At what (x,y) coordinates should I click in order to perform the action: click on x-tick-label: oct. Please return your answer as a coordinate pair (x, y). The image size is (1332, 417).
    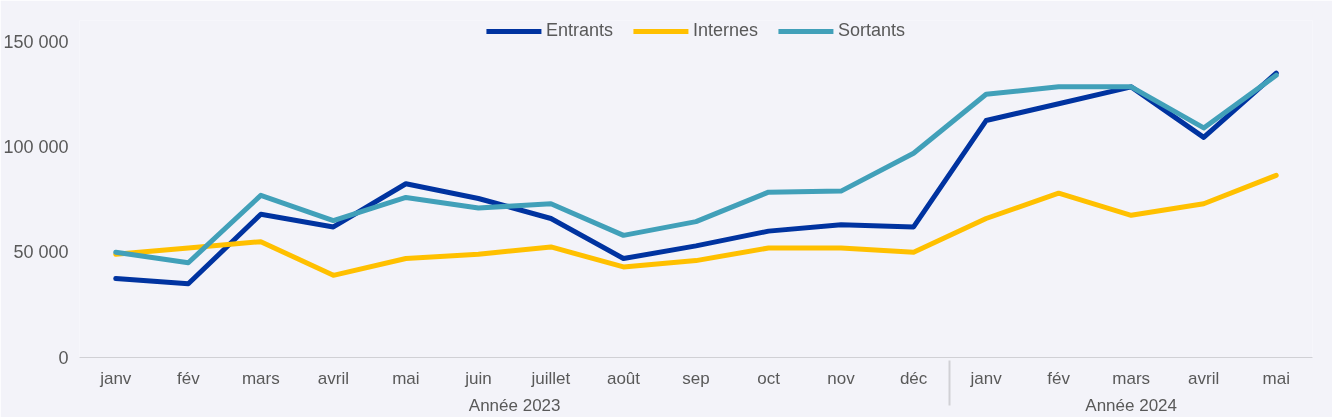
    Looking at the image, I should click on (769, 378).